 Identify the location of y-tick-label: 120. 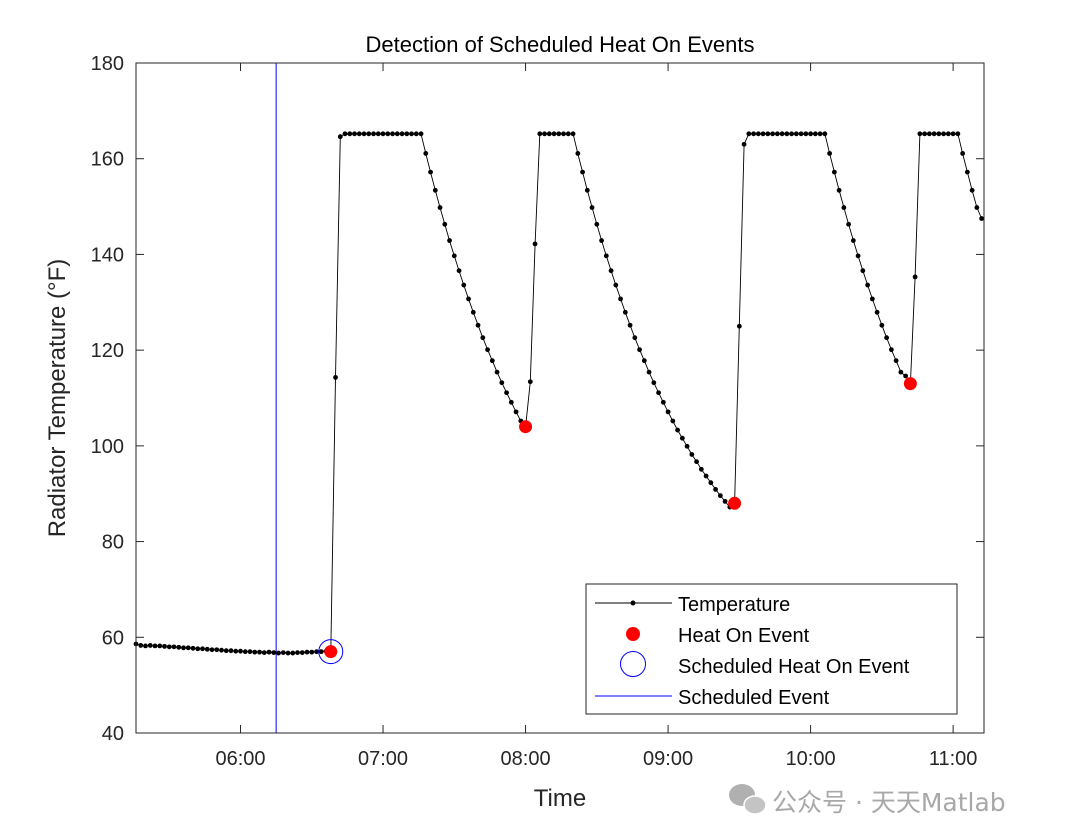
(107, 351).